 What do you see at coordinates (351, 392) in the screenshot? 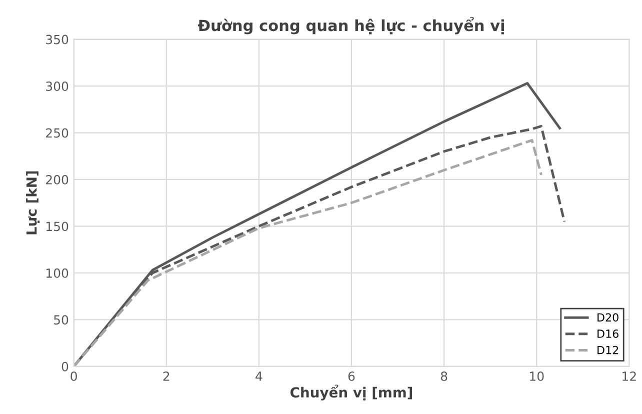
I see `x-axis-title: Chuyển vị [mm]` at bounding box center [351, 392].